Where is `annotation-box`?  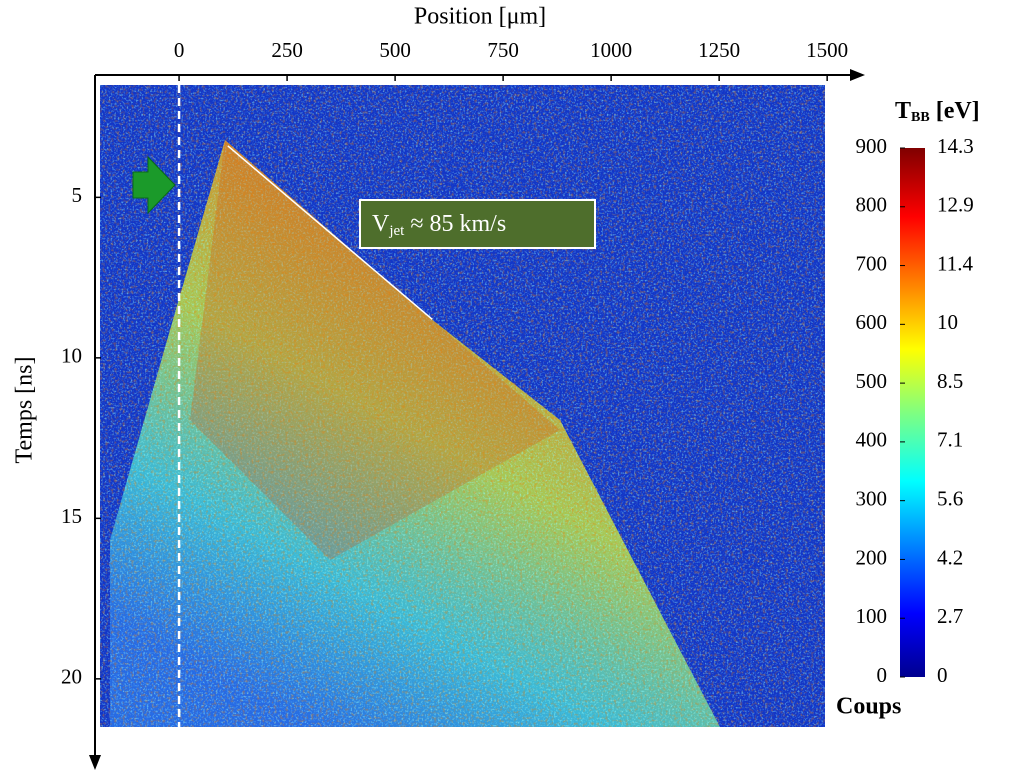
annotation-box is located at coordinates (477, 224).